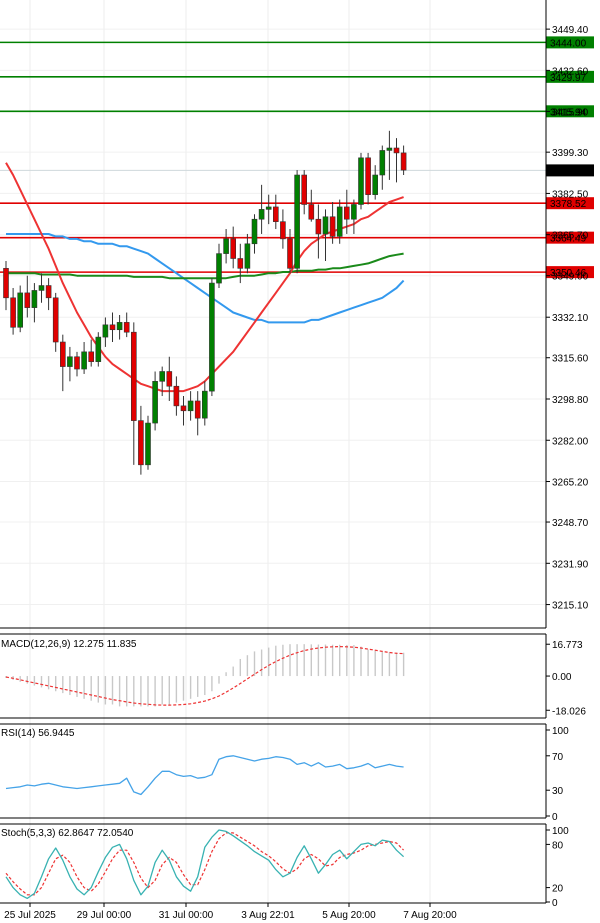 This screenshot has width=600, height=923. What do you see at coordinates (560, 731) in the screenshot?
I see `rsi-tick-label: 100` at bounding box center [560, 731].